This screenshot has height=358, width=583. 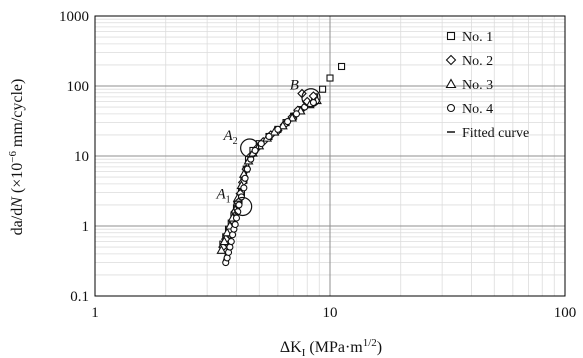 What do you see at coordinates (86, 227) in the screenshot?
I see `y-tick-label: 1` at bounding box center [86, 227].